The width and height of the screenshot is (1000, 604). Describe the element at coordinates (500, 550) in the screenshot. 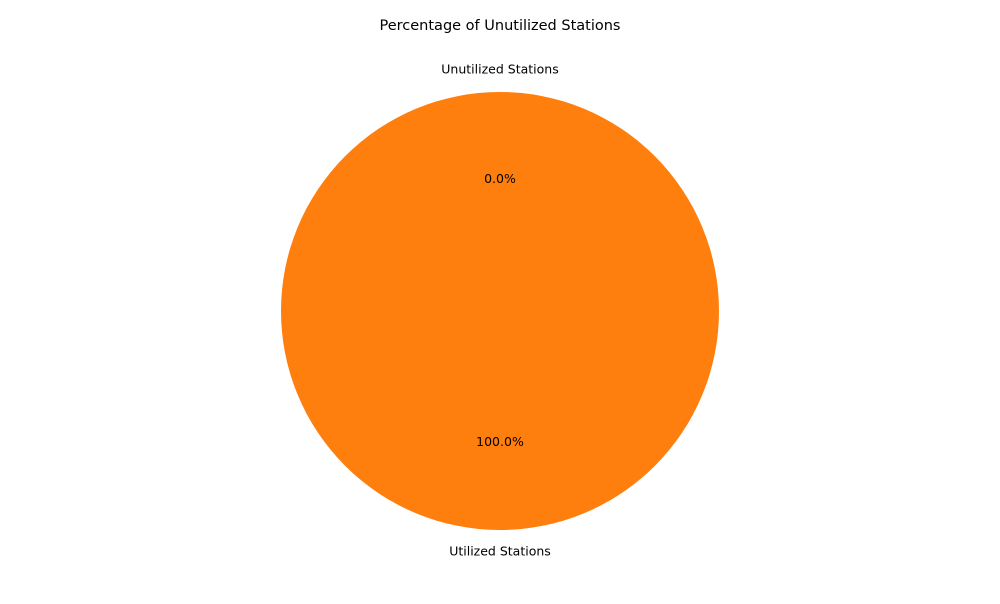

I see `slice-label-utilized-stations: Utilized Stations` at that location.